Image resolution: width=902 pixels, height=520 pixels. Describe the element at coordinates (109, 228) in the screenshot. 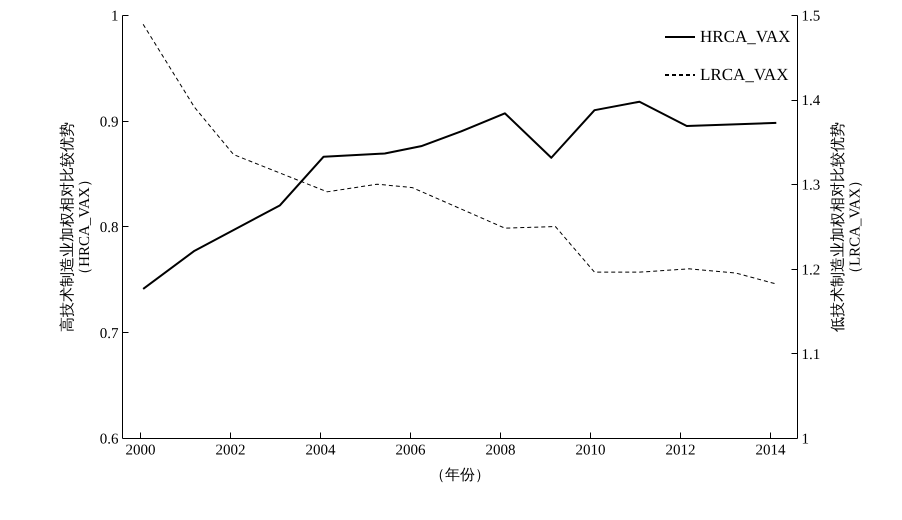

I see `y-tick-label: 0.8` at that location.